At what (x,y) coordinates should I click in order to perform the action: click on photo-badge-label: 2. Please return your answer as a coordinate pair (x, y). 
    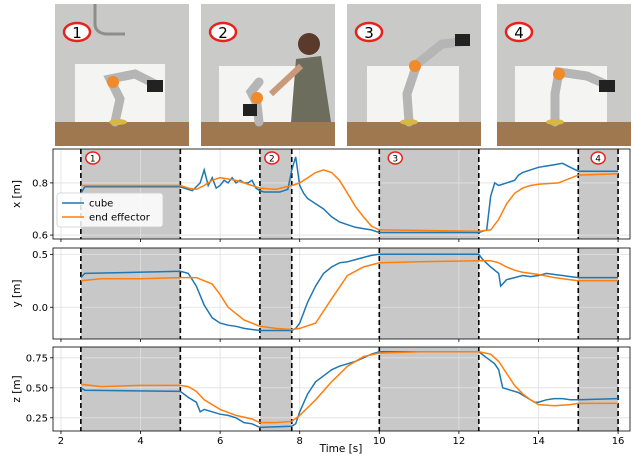
    Looking at the image, I should click on (223, 33).